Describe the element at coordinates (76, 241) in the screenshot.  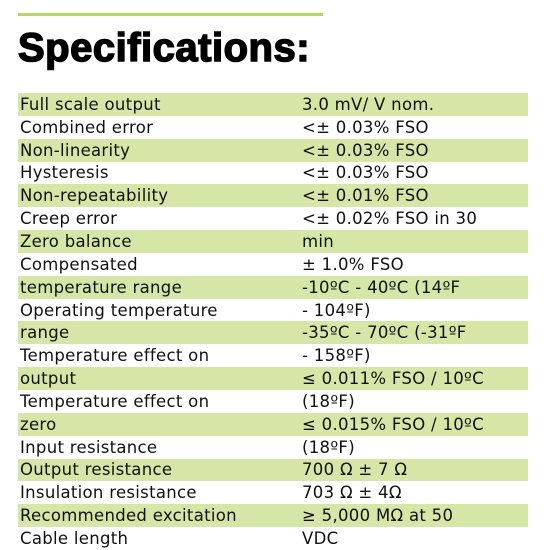
I see `spec-label: Zero balance` at that location.